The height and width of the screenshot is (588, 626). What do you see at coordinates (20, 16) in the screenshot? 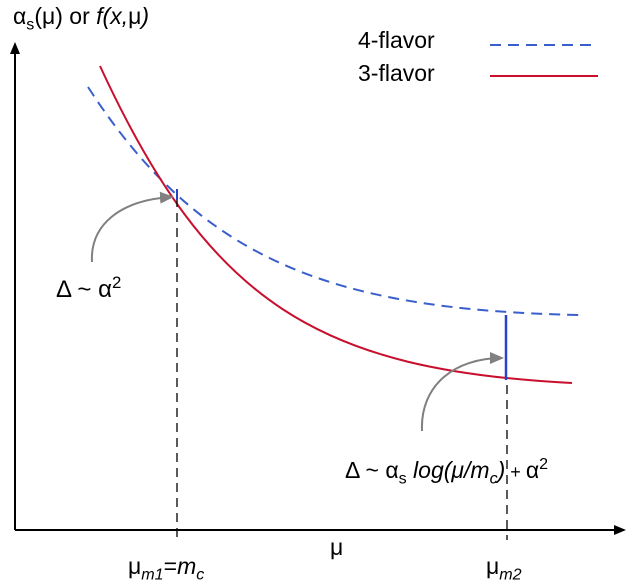
I see `y-axis-label-alpha: α` at bounding box center [20, 16].